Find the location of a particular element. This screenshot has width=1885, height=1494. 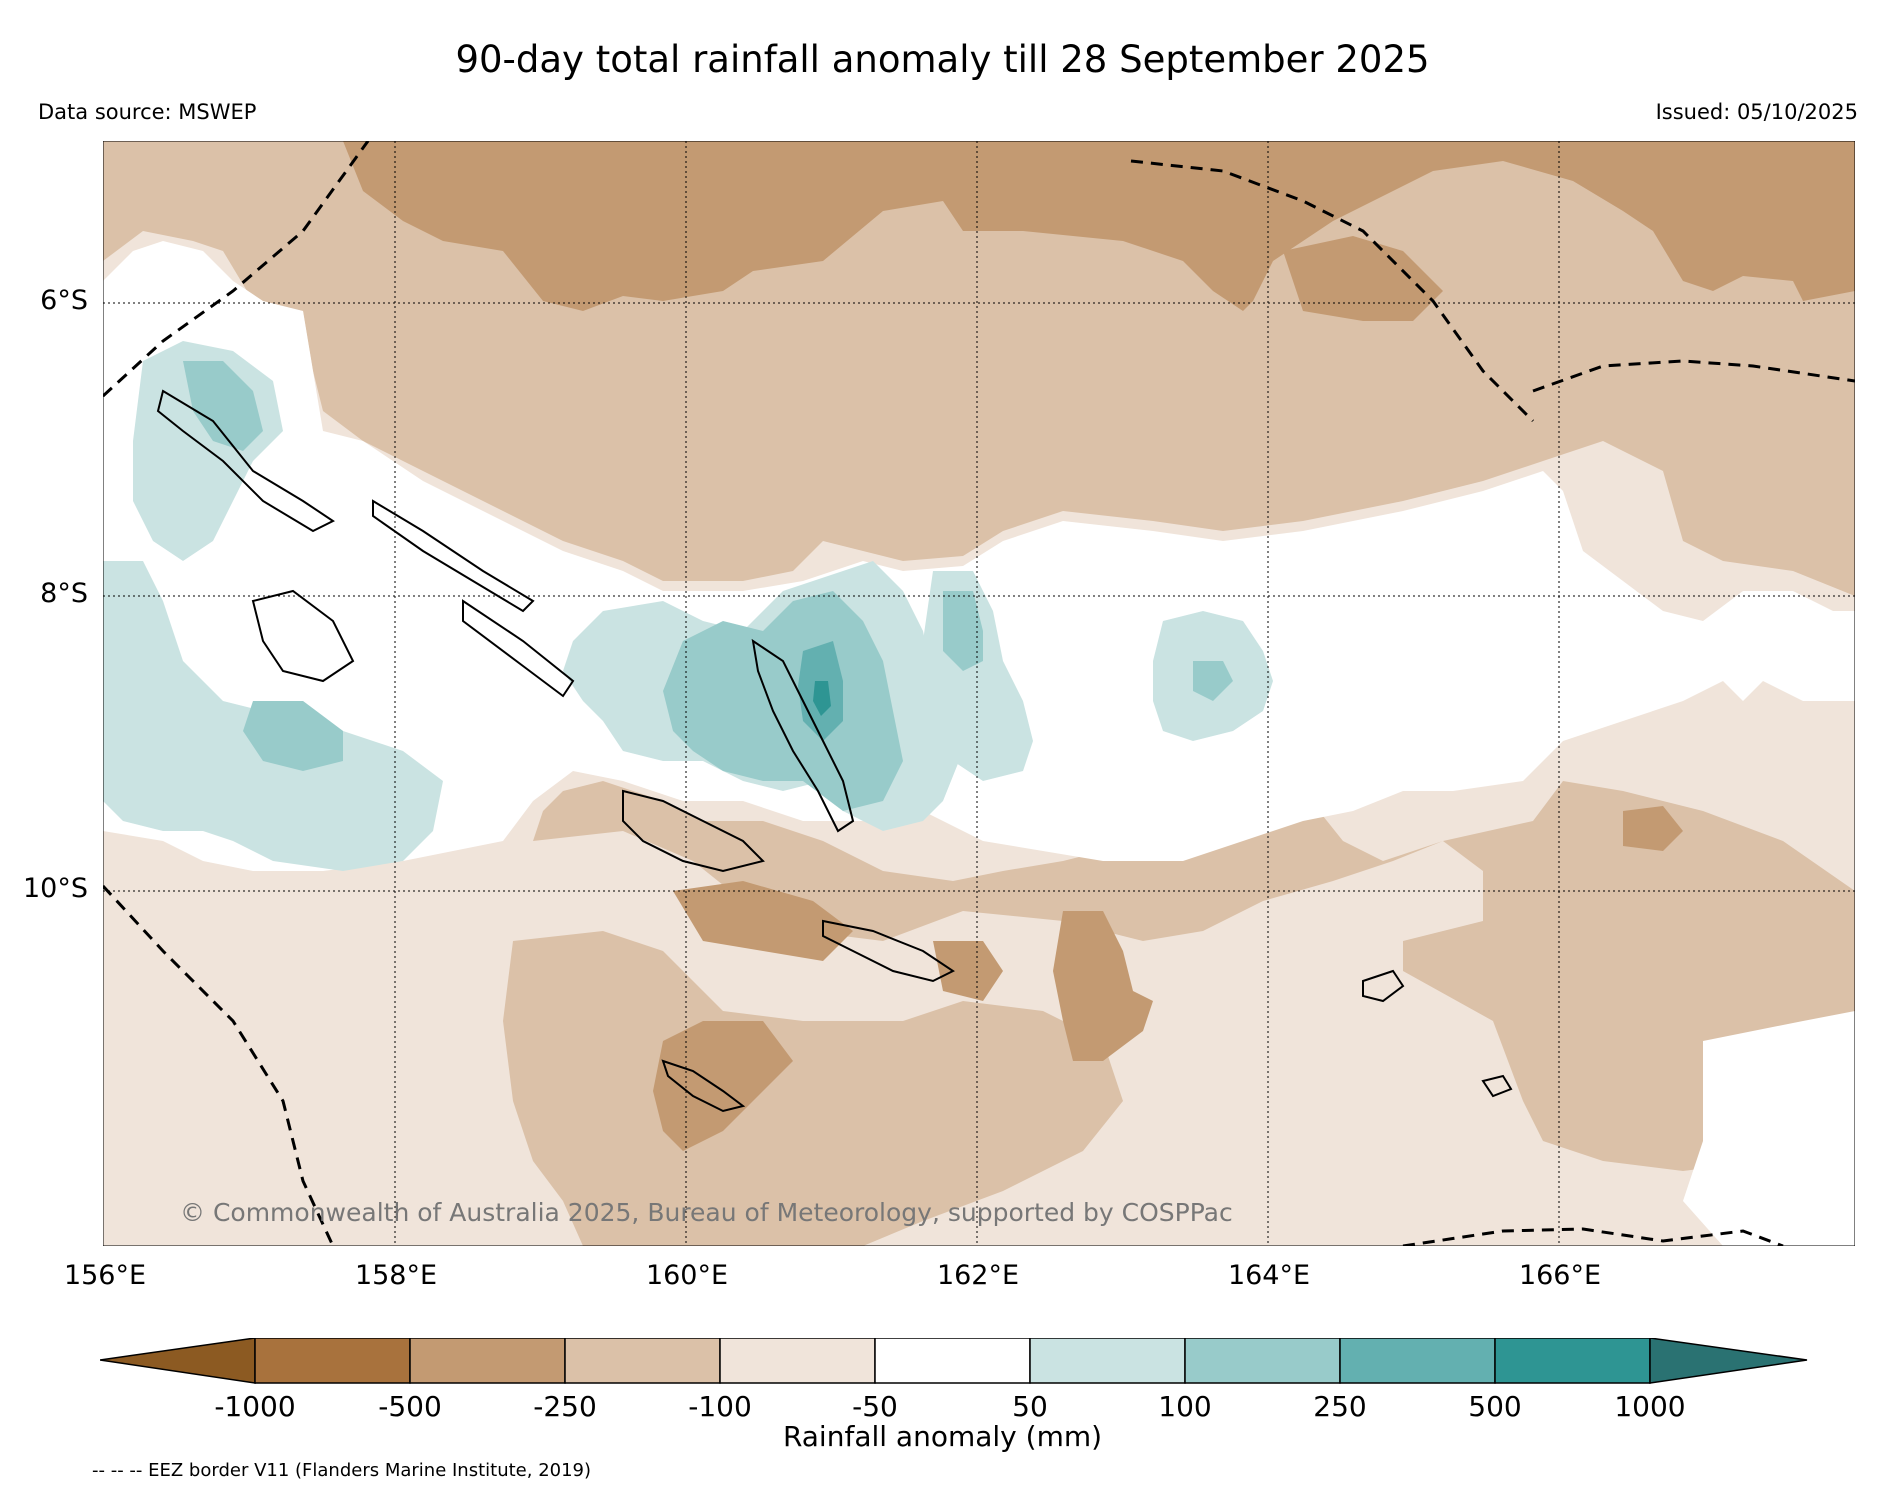

eez-border-northwest is located at coordinates (236, 269).